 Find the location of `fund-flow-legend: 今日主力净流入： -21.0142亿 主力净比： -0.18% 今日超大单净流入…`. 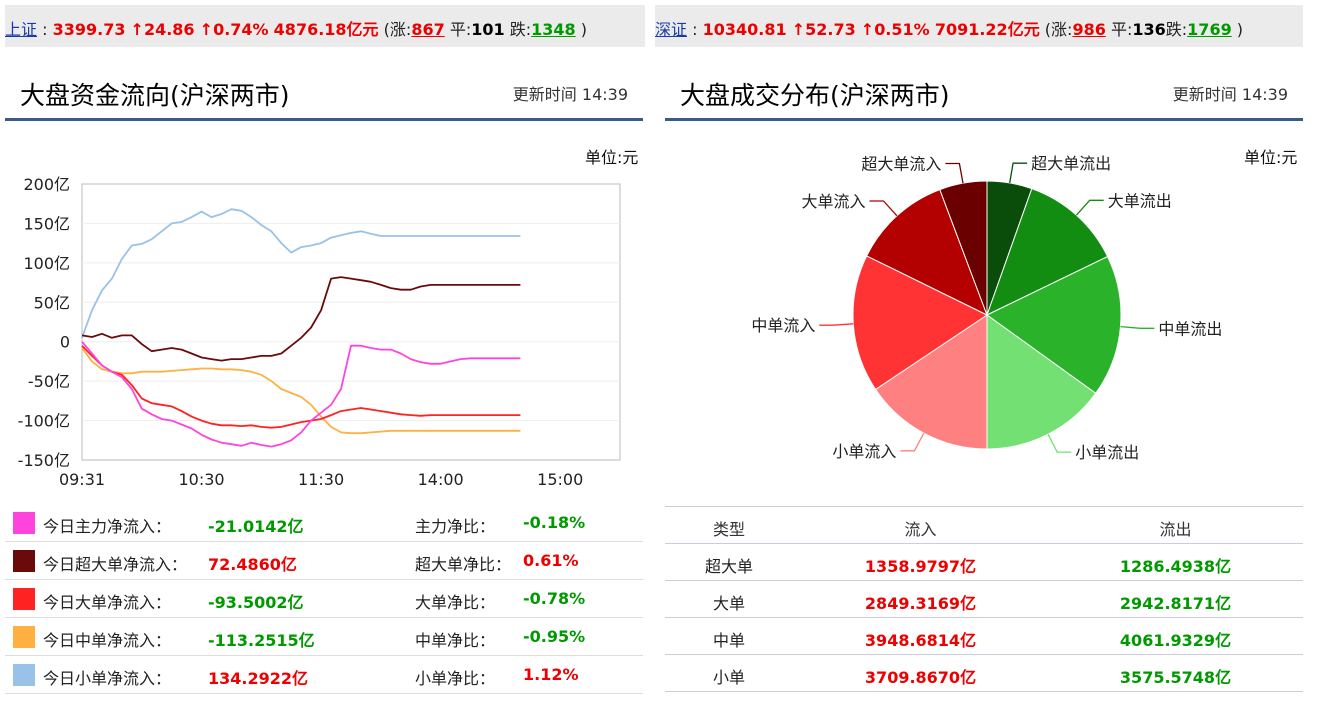

fund-flow-legend: 今日主力净流入： -21.0142亿 主力净比： -0.18% 今日超大单净流入… is located at coordinates (324, 599).